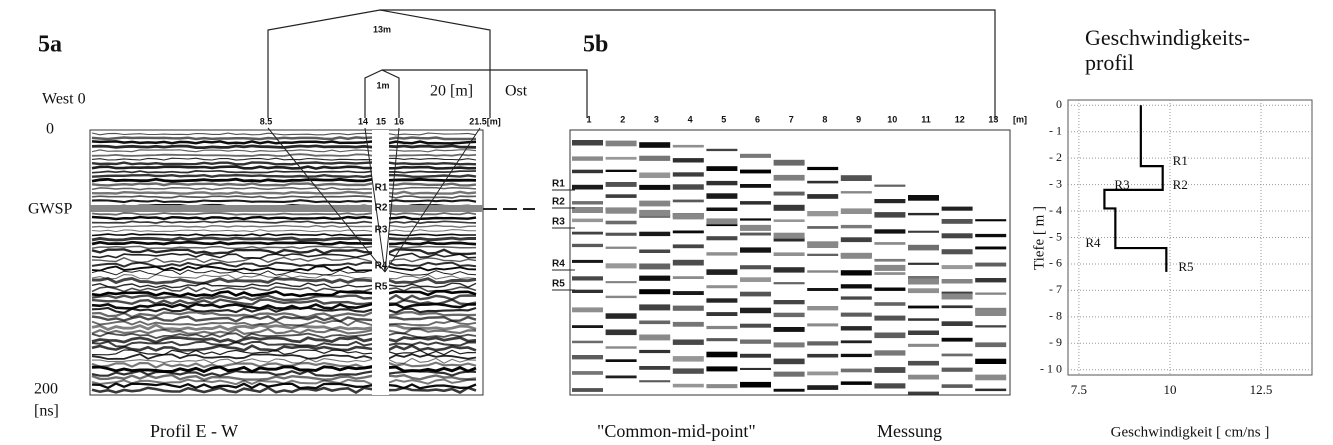 The width and height of the screenshot is (1333, 445). What do you see at coordinates (46, 389) in the screenshot?
I see `time-label: 200` at bounding box center [46, 389].